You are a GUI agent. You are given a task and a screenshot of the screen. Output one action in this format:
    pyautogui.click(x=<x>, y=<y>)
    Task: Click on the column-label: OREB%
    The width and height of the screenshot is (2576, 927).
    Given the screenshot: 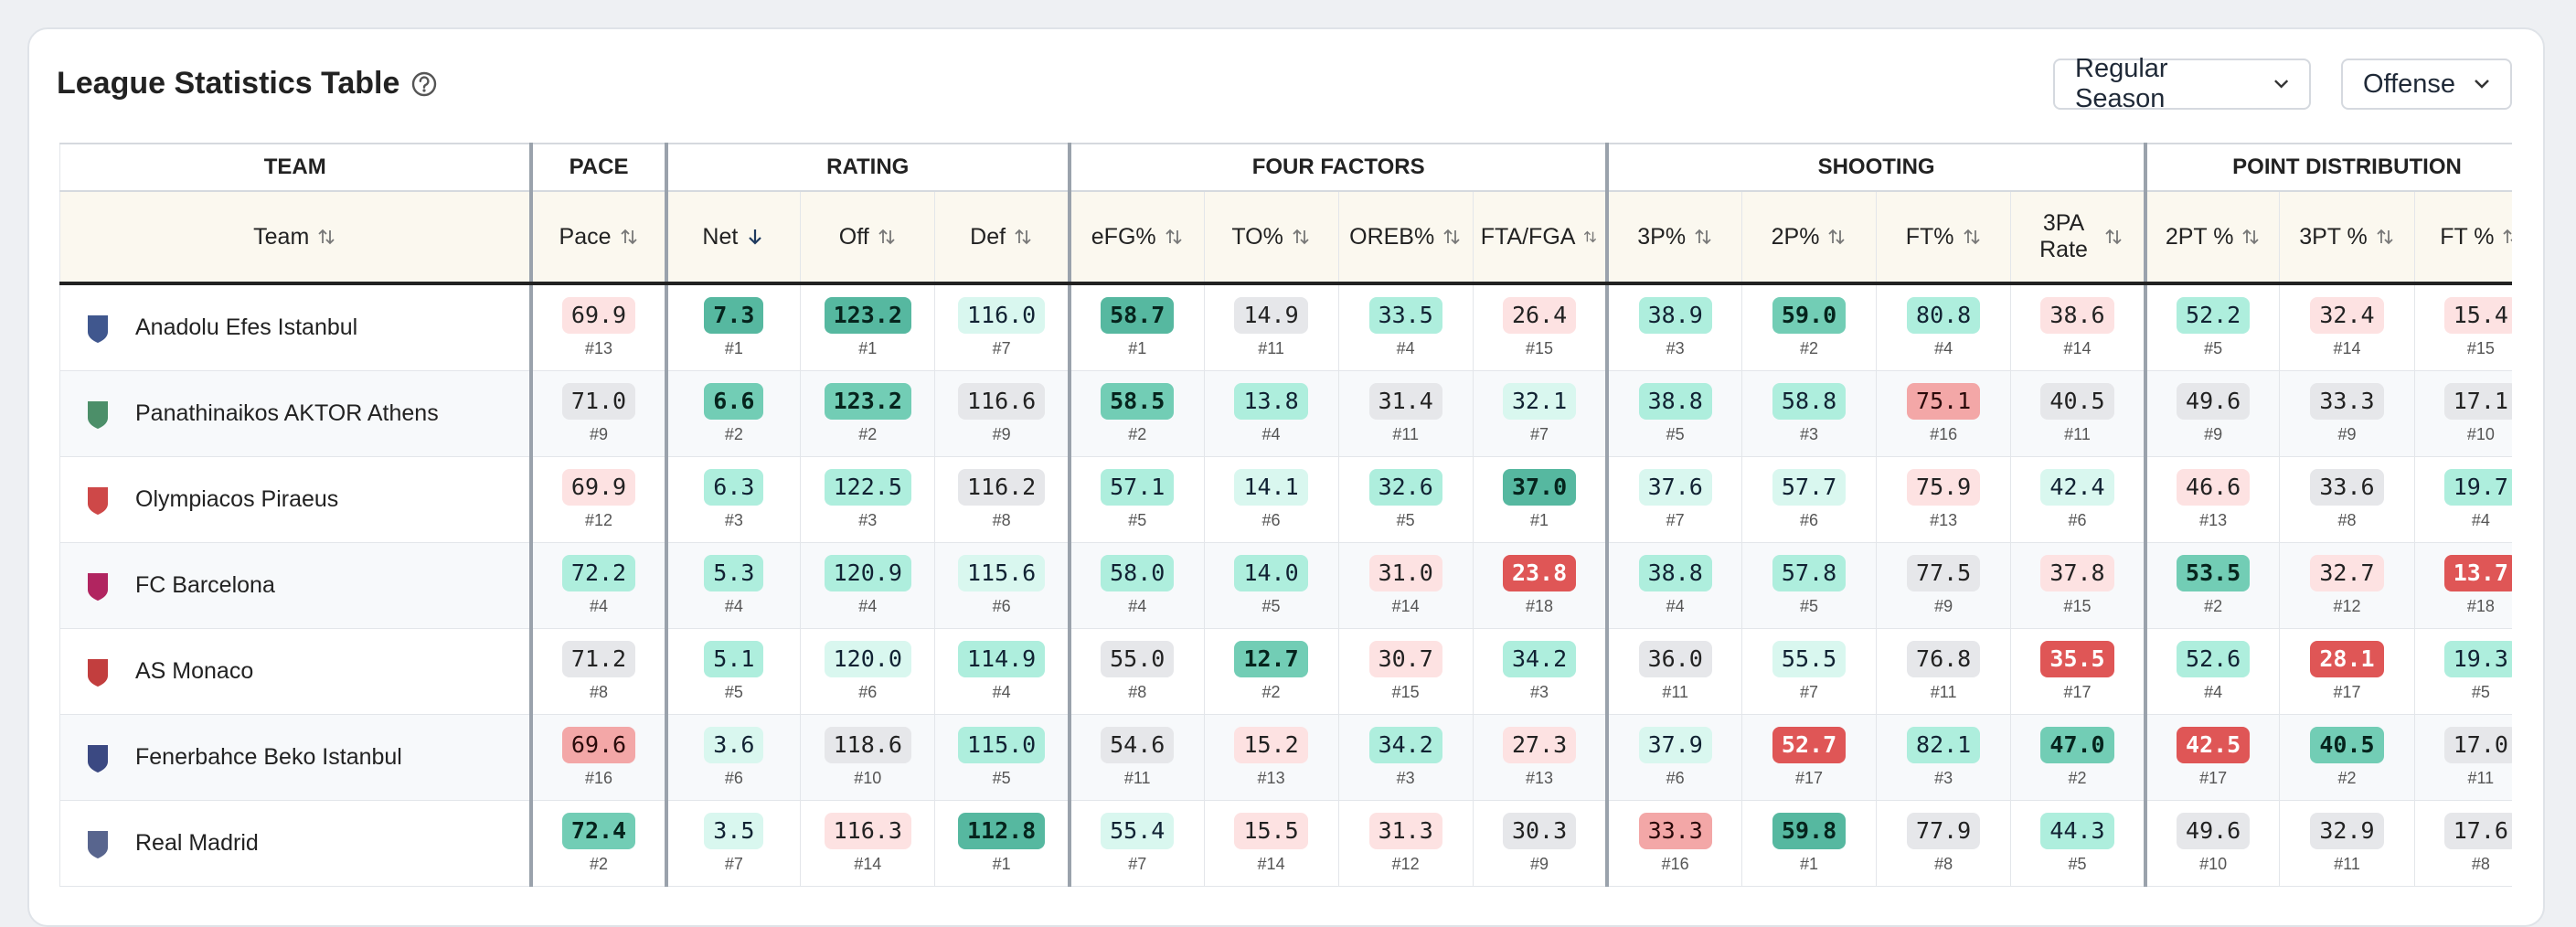 What is the action you would take?
    pyautogui.click(x=1392, y=237)
    